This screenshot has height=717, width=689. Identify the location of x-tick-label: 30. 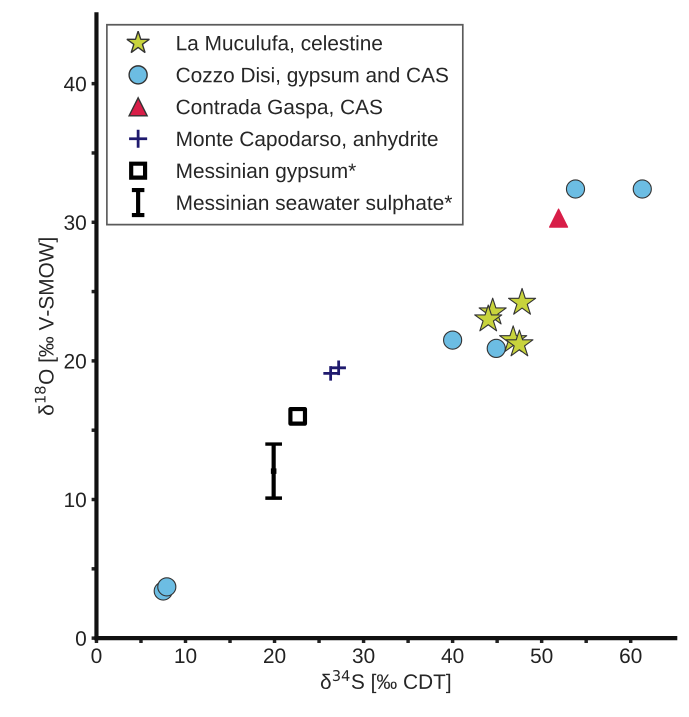
(363, 656).